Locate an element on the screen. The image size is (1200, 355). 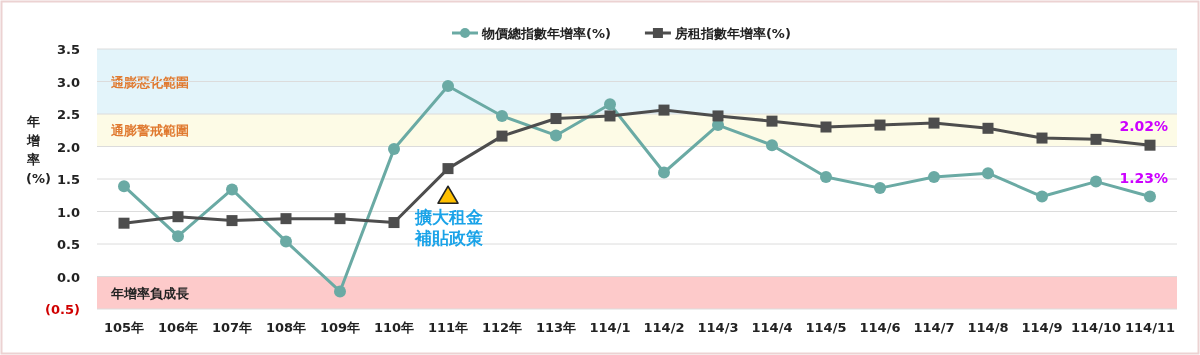
x-tick-label: 113年 is located at coordinates (556, 327).